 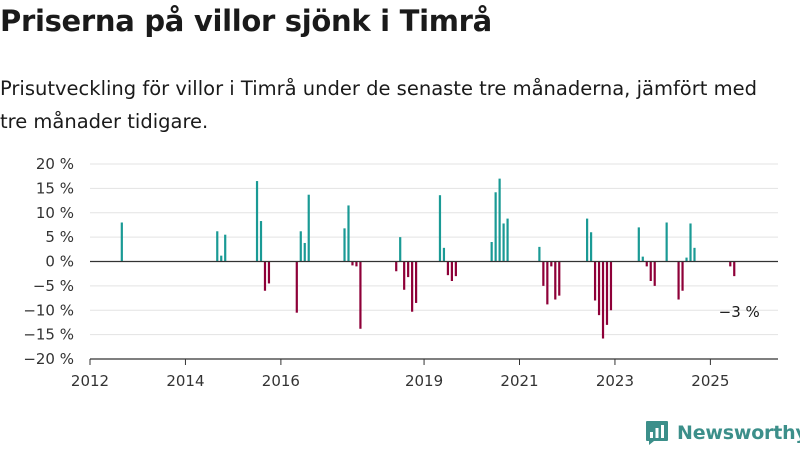 I want to click on x-tick-label: 2016, so click(x=281, y=381).